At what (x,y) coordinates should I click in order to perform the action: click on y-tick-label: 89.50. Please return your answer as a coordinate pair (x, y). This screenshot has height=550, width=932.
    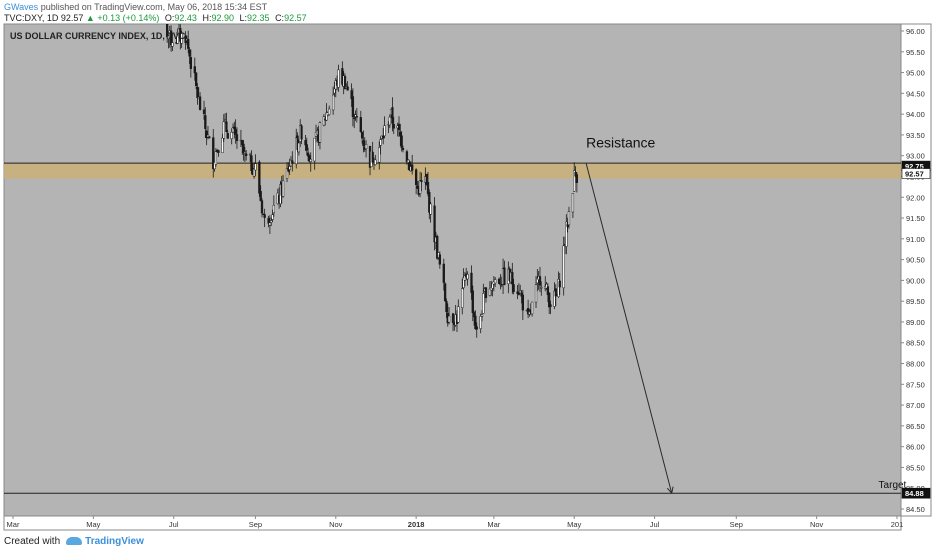
    Looking at the image, I should click on (915, 301).